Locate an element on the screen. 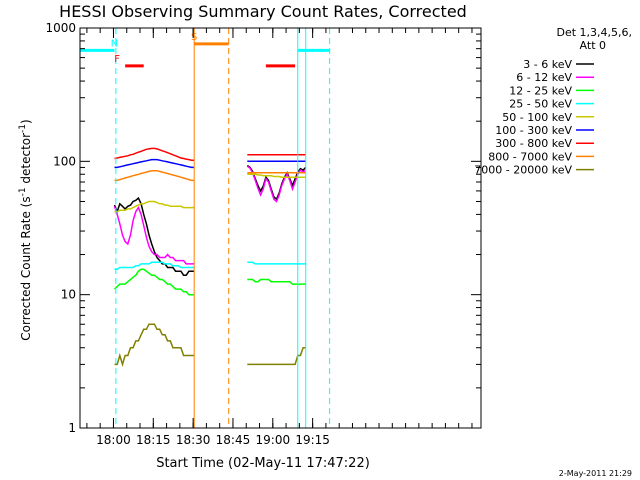 This screenshot has width=640, height=480. marker-label-s: S is located at coordinates (194, 37).